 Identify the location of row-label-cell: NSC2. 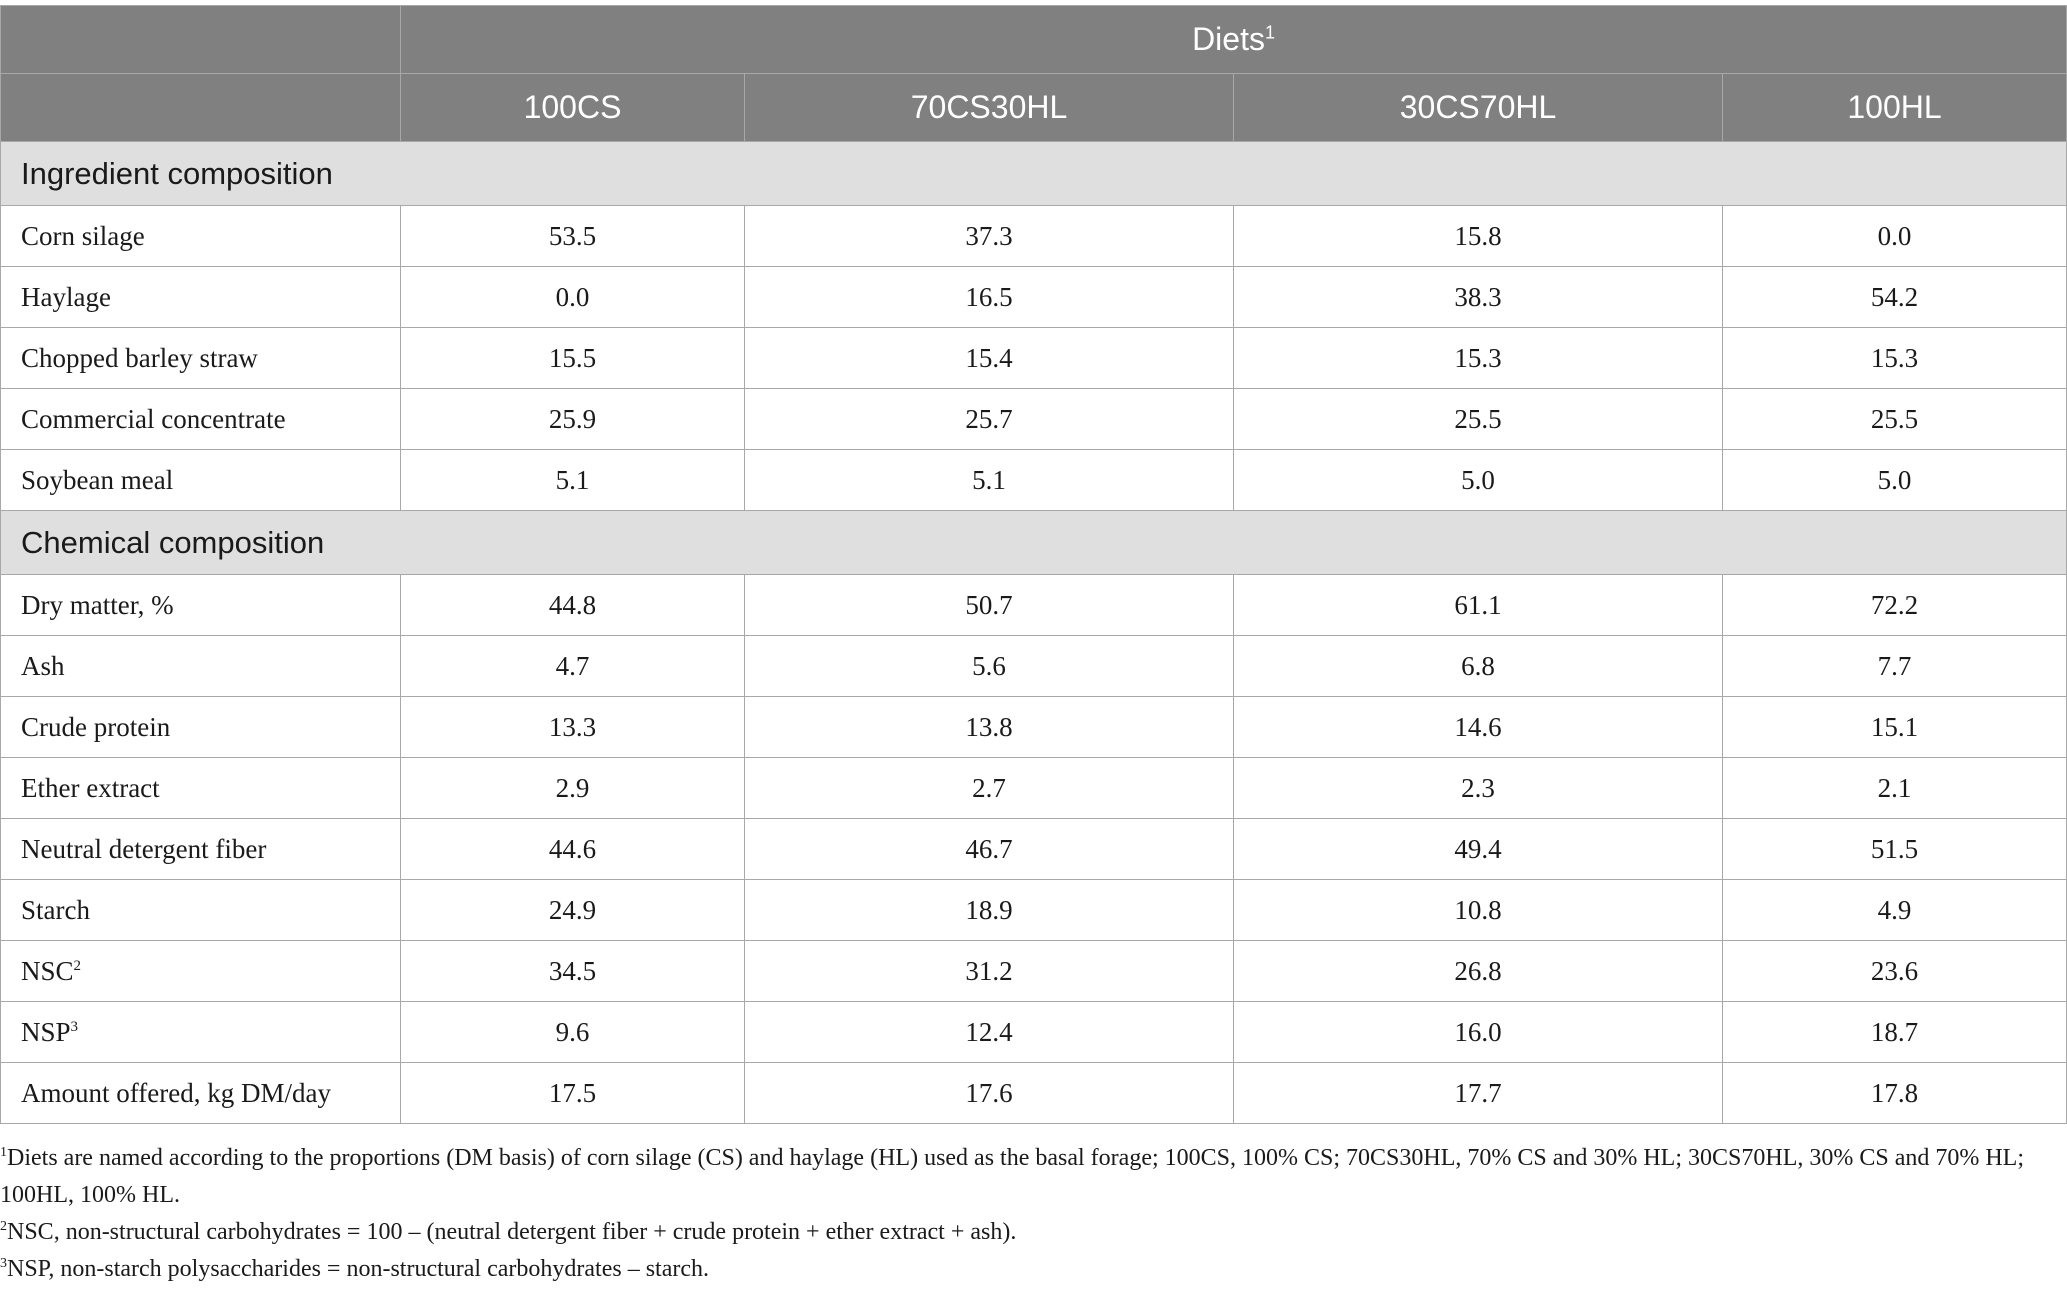
(200, 971).